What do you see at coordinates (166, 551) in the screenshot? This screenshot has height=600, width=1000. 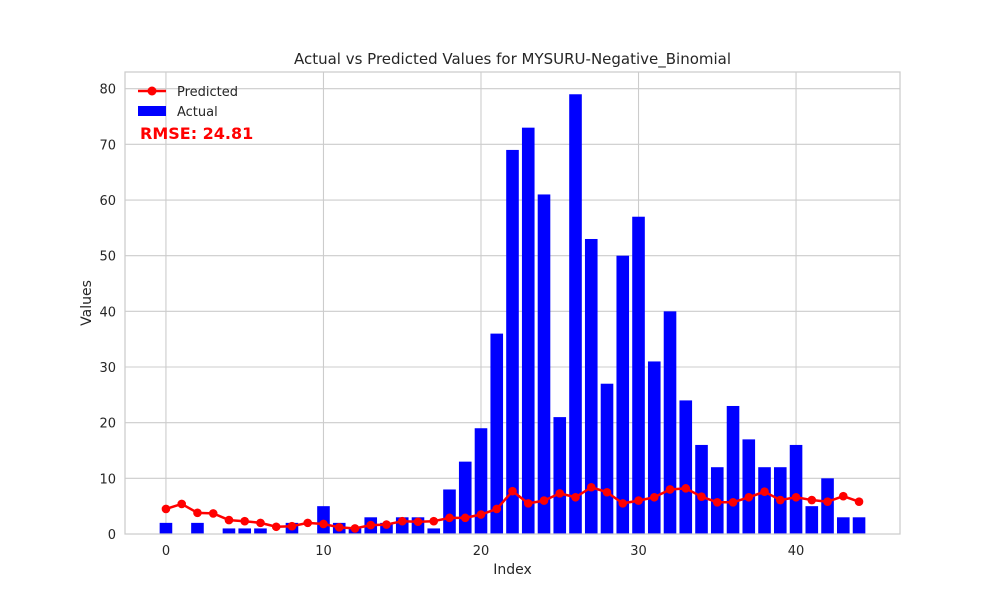 I see `x-tick-label: 0` at bounding box center [166, 551].